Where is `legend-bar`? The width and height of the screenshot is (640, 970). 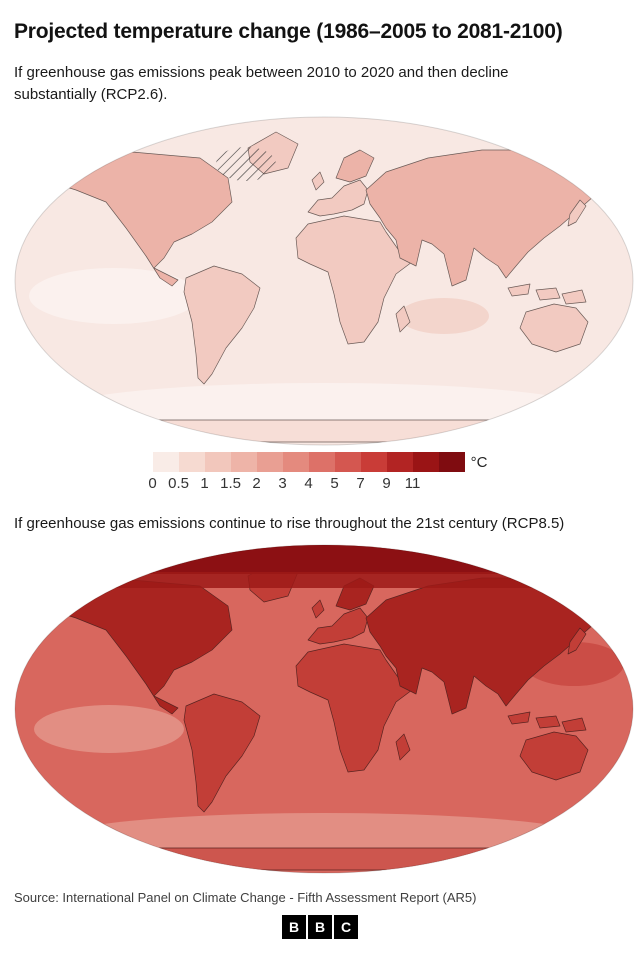 legend-bar is located at coordinates (308, 461).